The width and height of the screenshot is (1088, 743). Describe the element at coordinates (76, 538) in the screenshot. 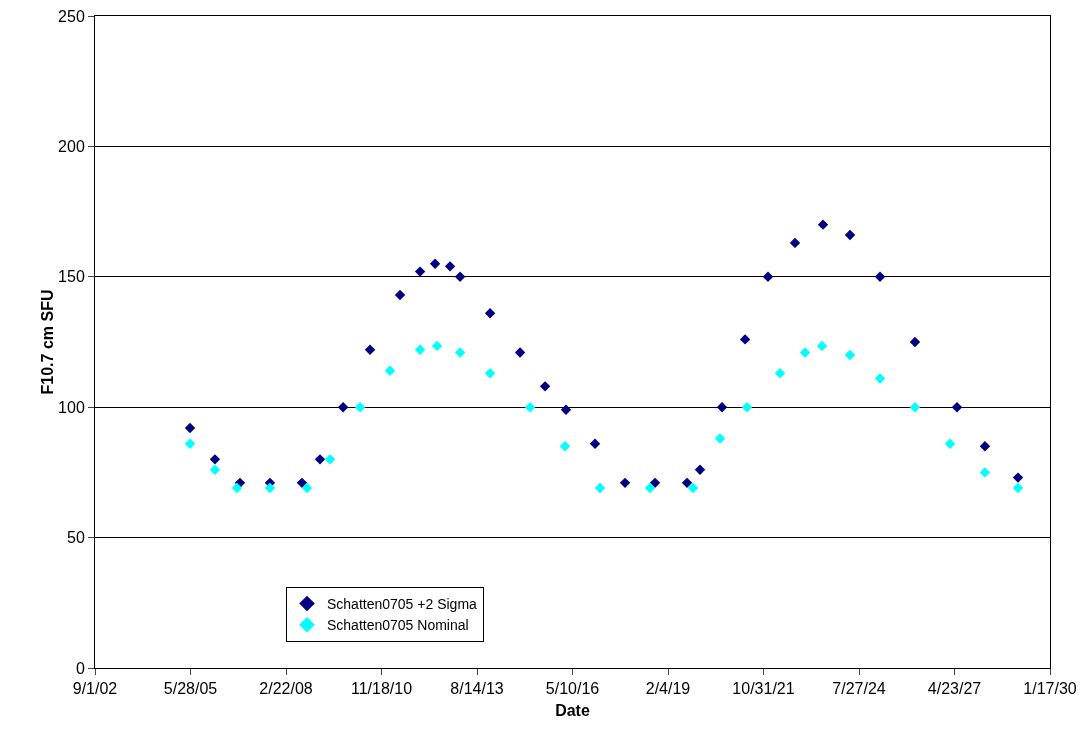

I see `y-tick-label: 50` at that location.